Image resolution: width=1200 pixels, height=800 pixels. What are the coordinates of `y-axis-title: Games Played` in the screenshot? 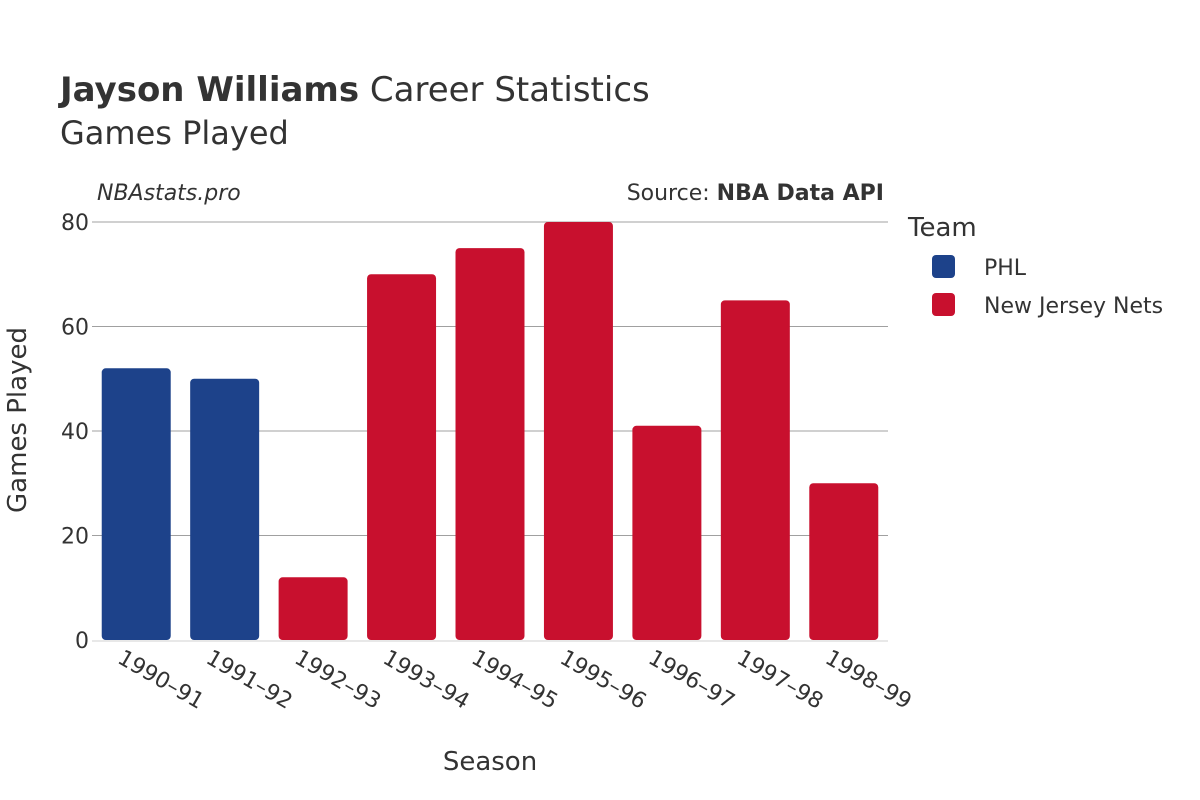 It's located at (18, 420).